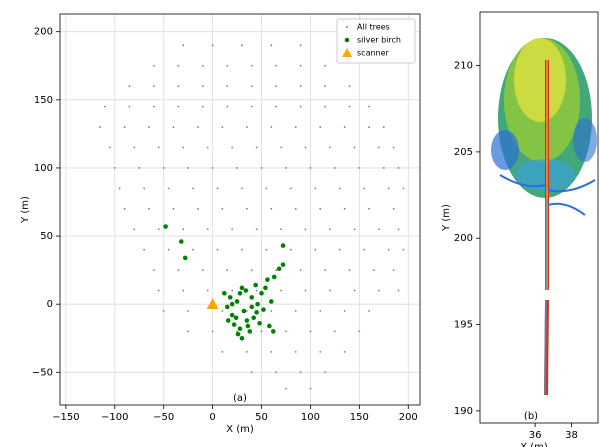  I want to click on x-tick-label: 38, so click(571, 435).